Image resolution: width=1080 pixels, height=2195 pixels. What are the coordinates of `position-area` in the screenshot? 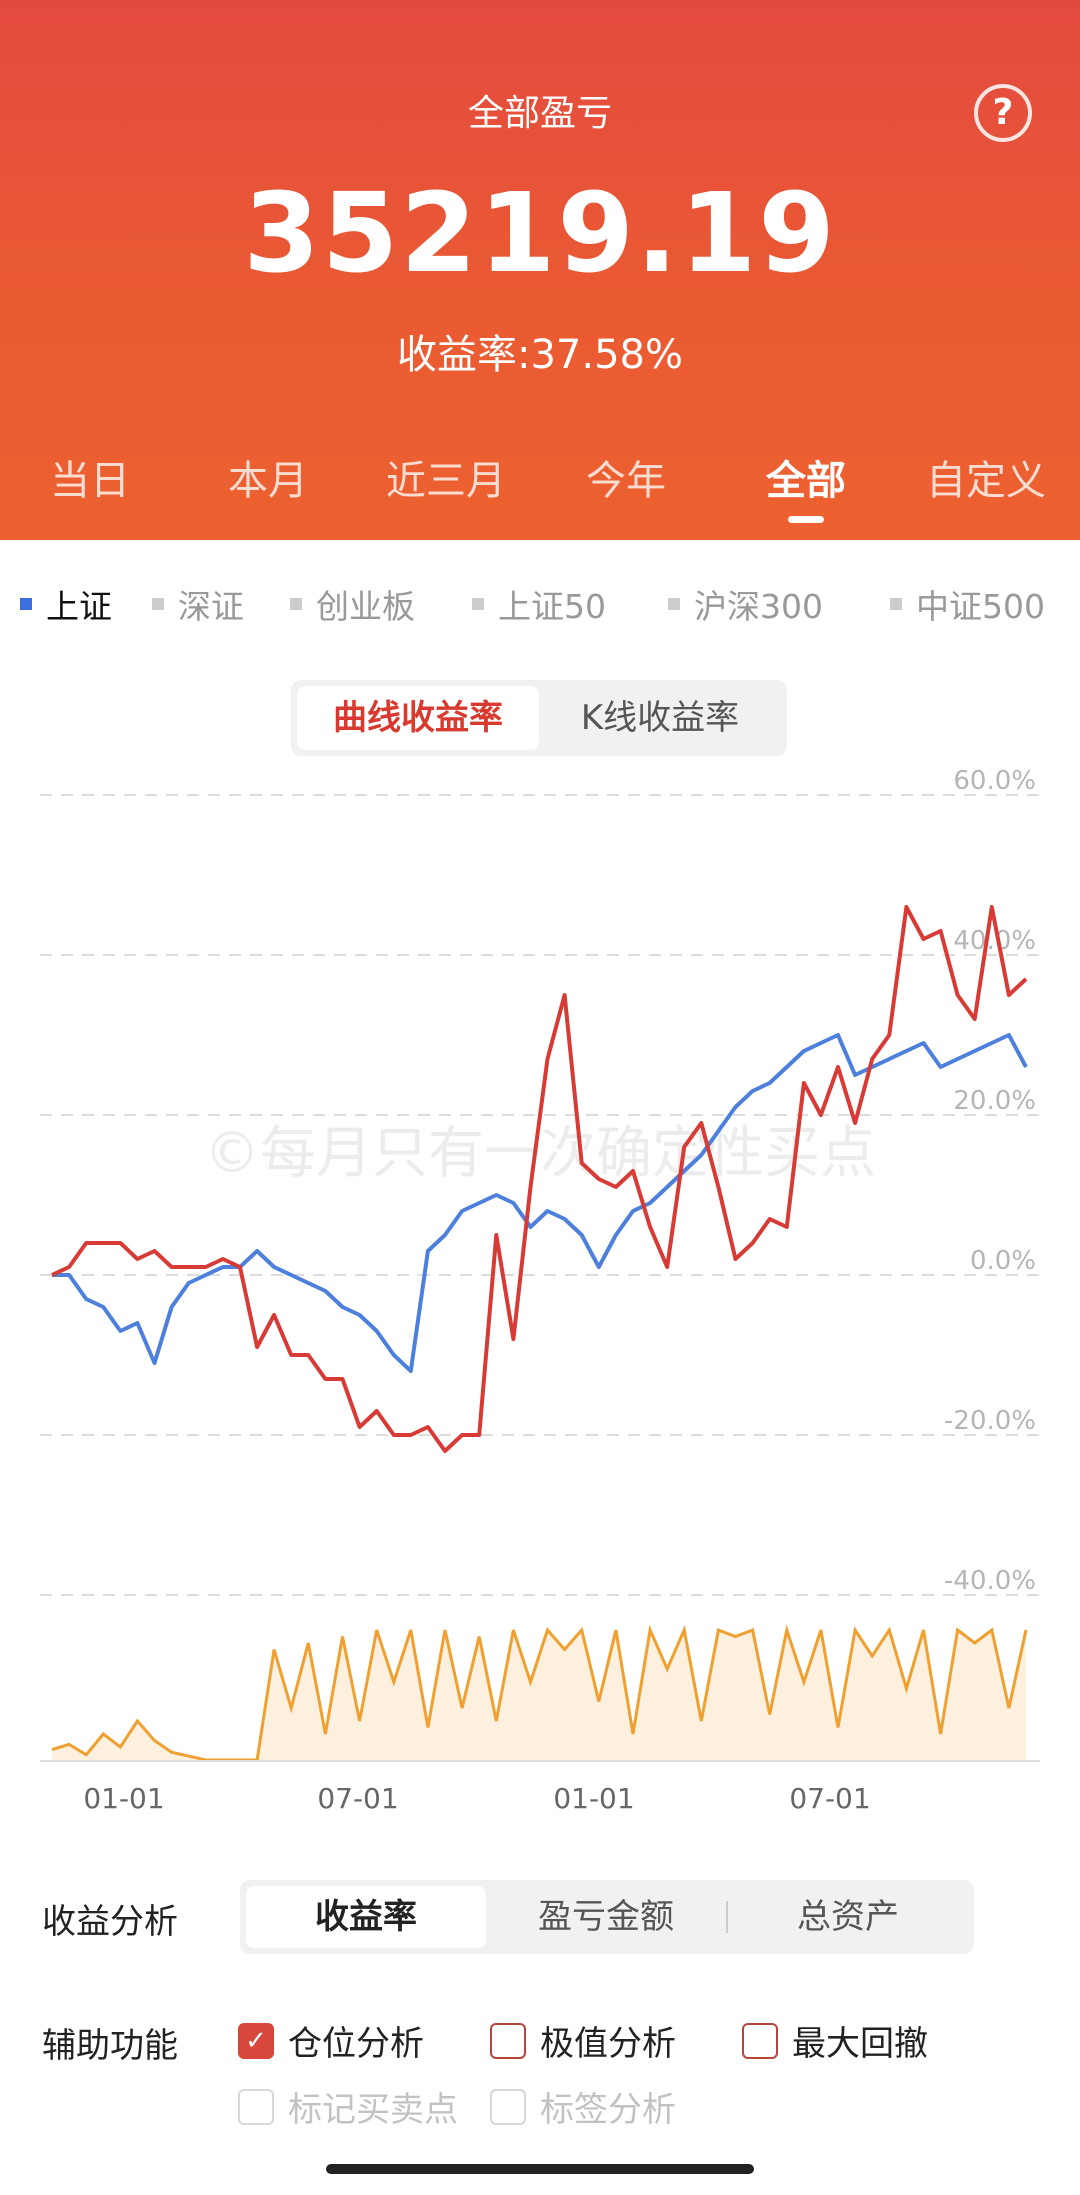 It's located at (540, 1693).